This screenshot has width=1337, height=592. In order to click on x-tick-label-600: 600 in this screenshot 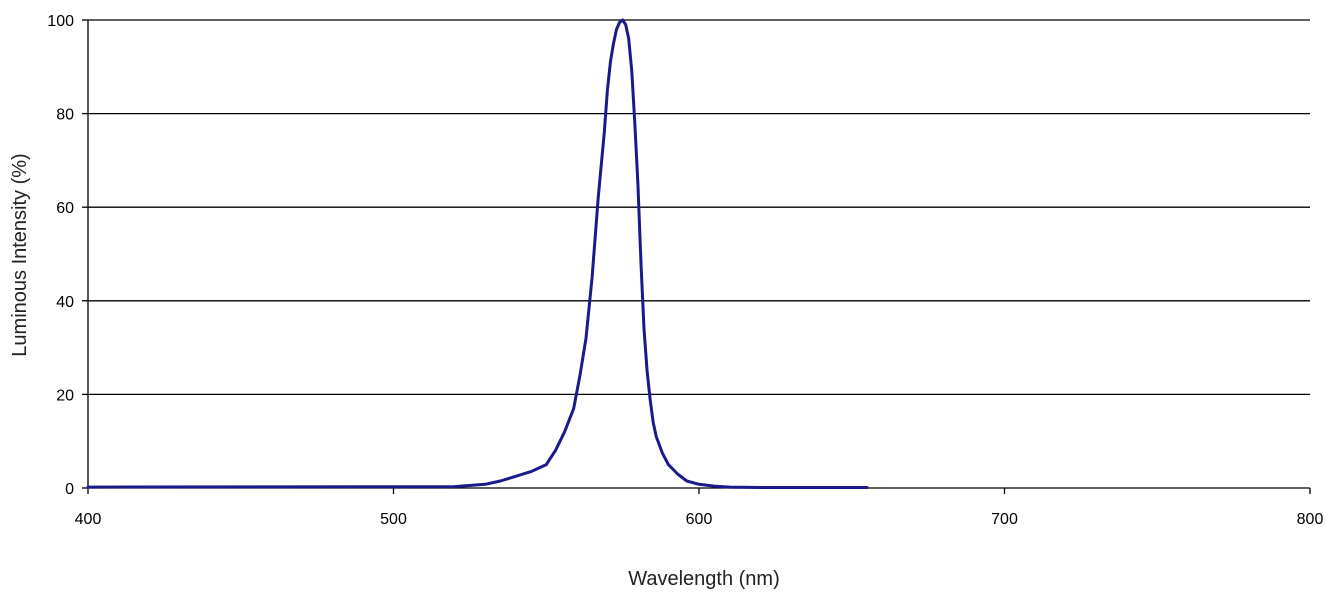, I will do `click(699, 519)`.